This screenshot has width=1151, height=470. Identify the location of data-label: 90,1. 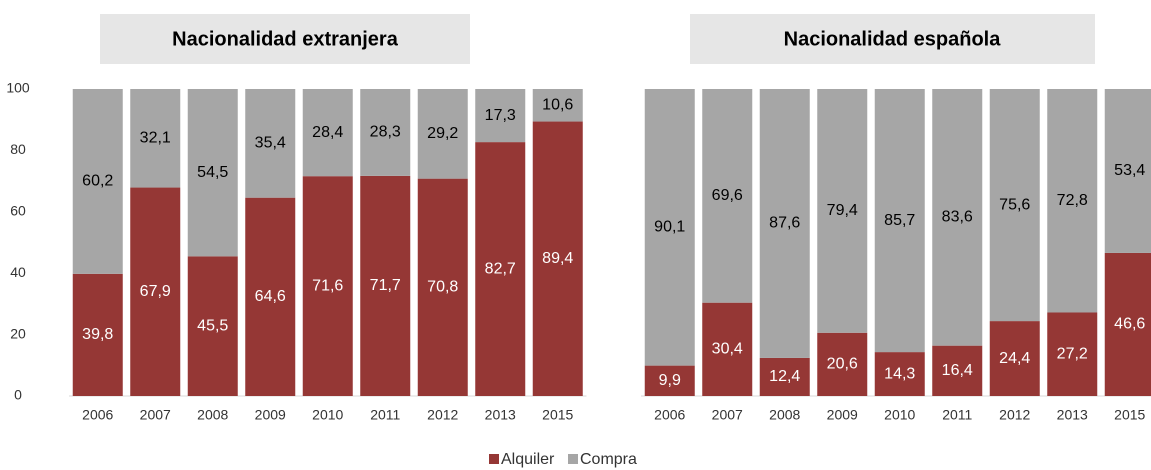
(669, 227).